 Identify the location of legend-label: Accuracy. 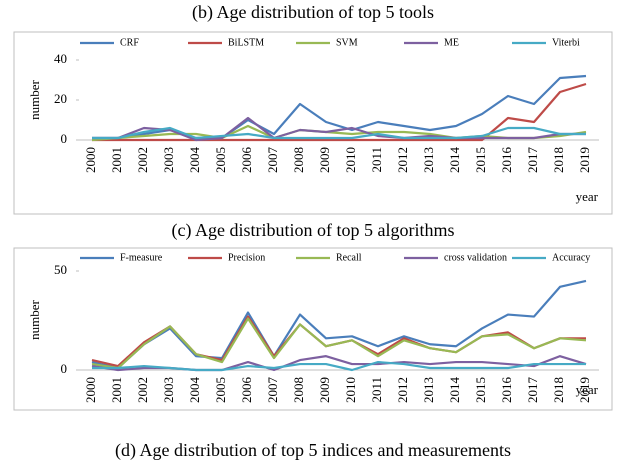
(571, 257).